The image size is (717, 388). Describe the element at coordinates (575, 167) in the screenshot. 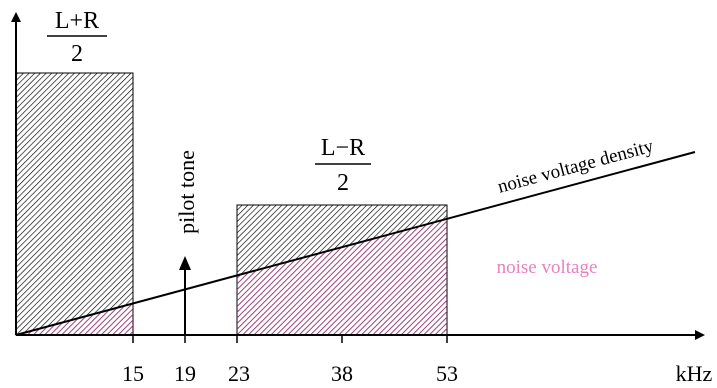

I see `noise-density-label: noise voltage density` at that location.